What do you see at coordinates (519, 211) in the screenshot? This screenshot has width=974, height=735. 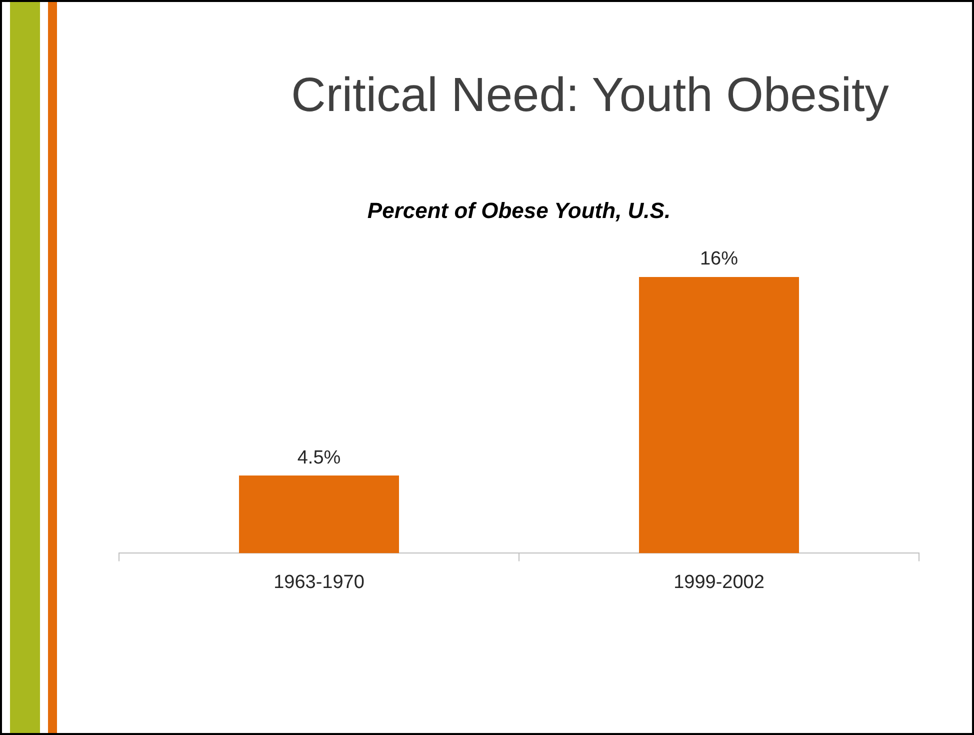 I see `chart-subtitle: Percent of Obese Youth, U.S.` at bounding box center [519, 211].